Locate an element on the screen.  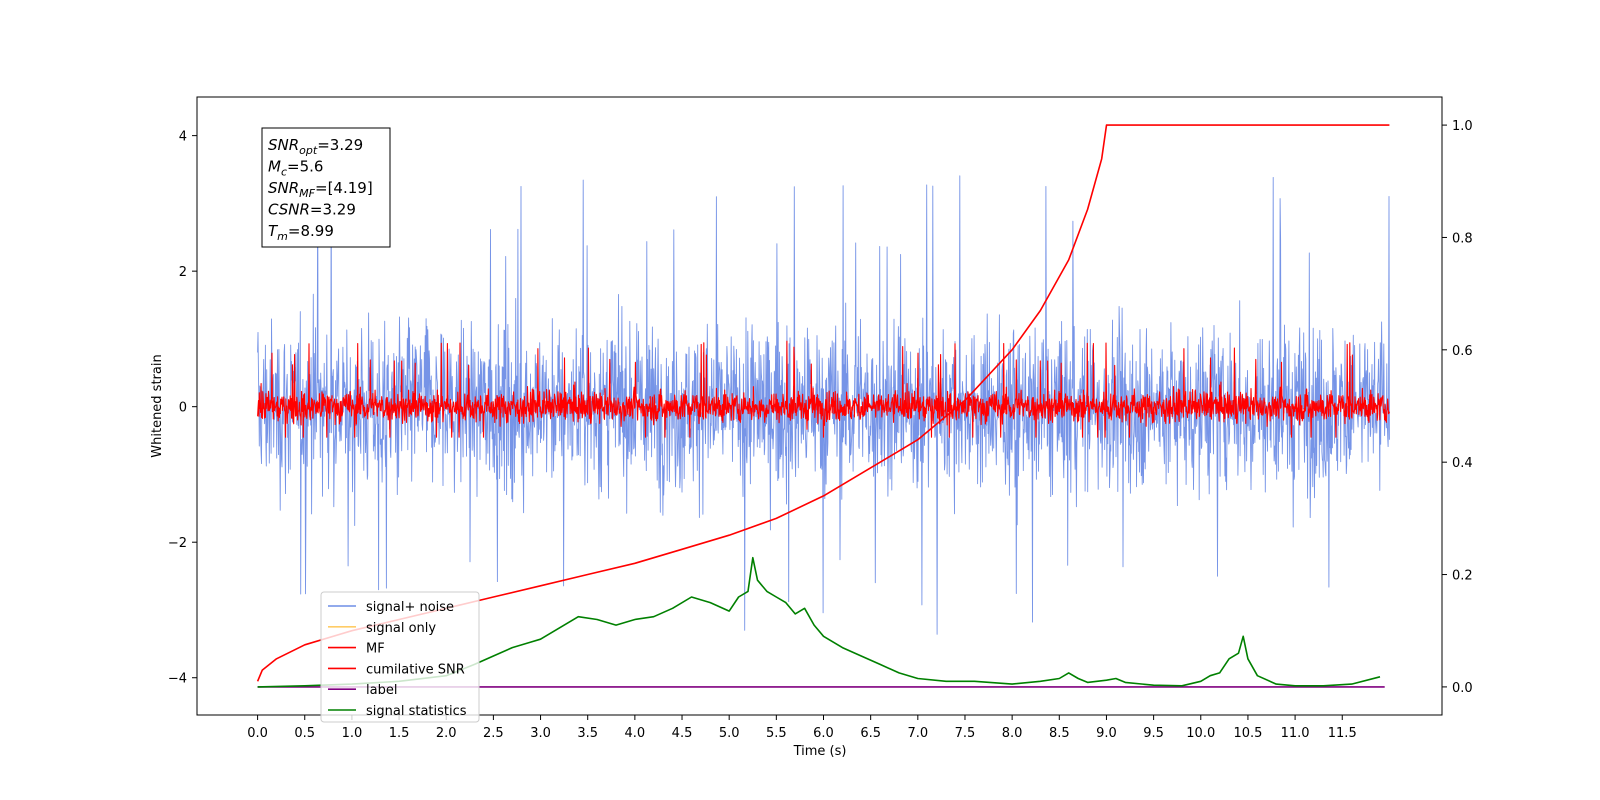
x-tick-label: 10.0 is located at coordinates (1200, 733).